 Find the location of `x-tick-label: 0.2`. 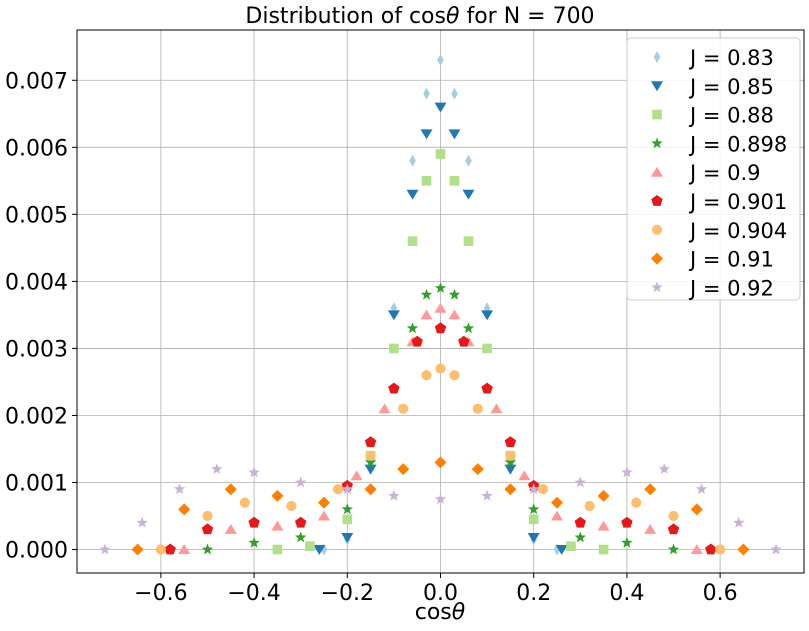

x-tick-label: 0.2 is located at coordinates (533, 593).